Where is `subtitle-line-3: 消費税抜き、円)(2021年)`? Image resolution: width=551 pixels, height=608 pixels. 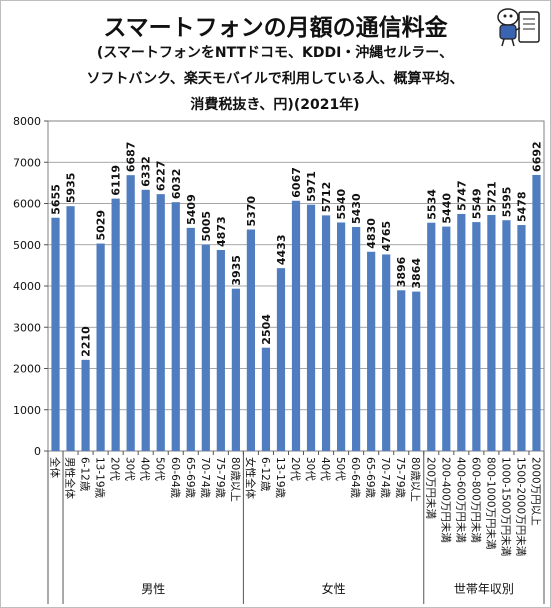 subtitle-line-3: 消費税抜き、円)(2021年) is located at coordinates (275, 105).